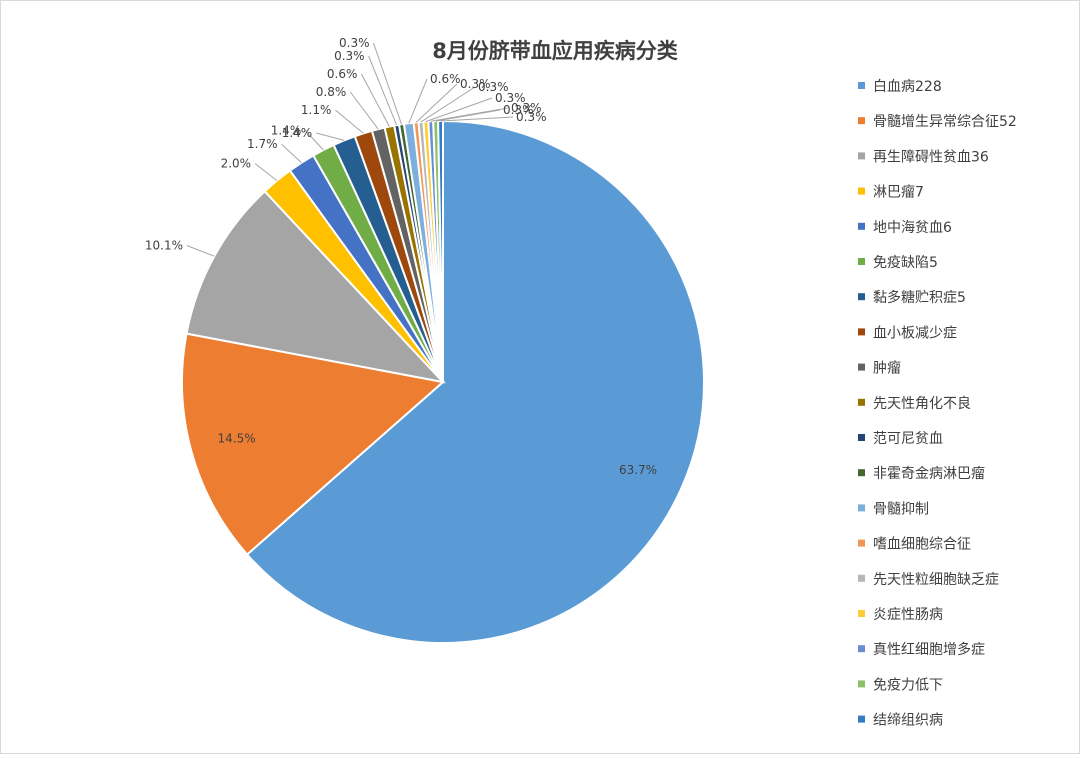  Describe the element at coordinates (915, 333) in the screenshot. I see `legend-label-8: 血小板减少症` at that location.